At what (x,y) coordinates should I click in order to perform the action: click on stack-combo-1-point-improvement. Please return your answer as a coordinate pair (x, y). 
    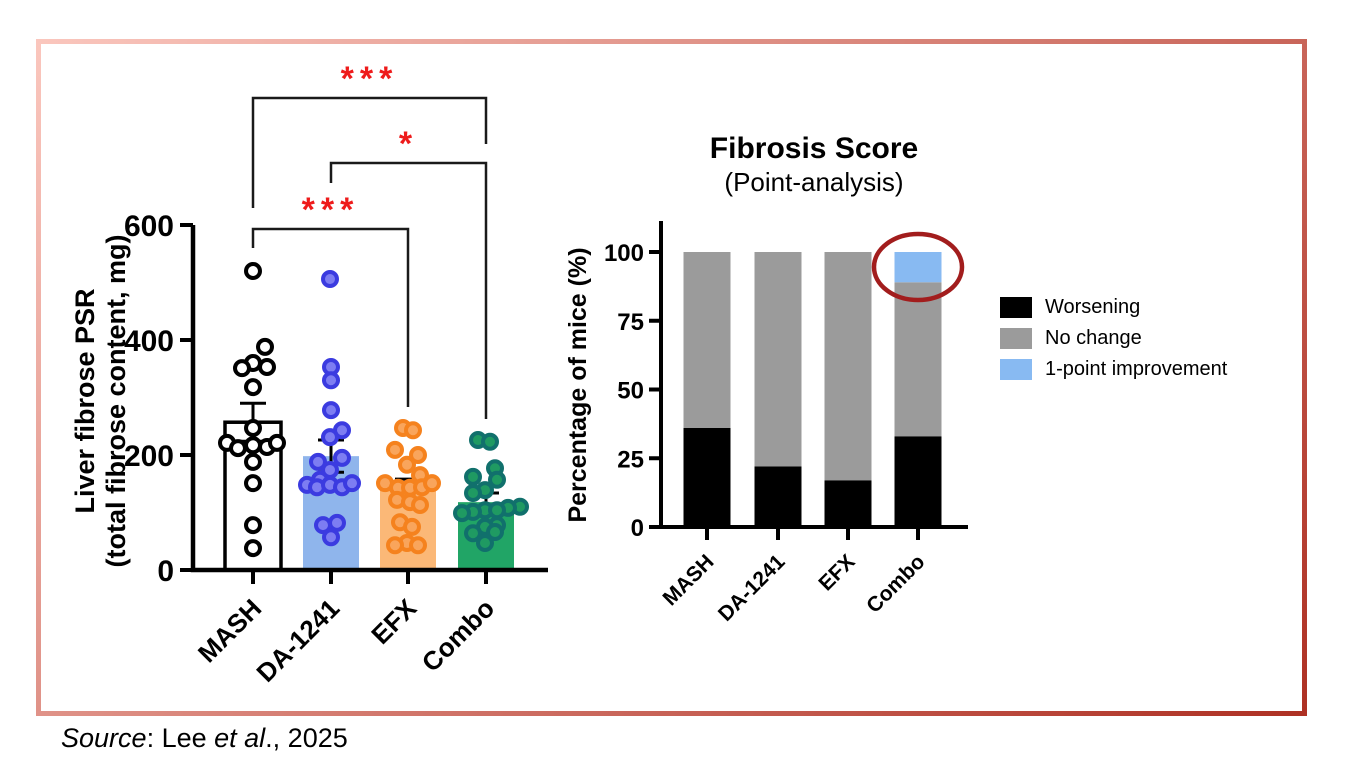
    Looking at the image, I should click on (918, 267).